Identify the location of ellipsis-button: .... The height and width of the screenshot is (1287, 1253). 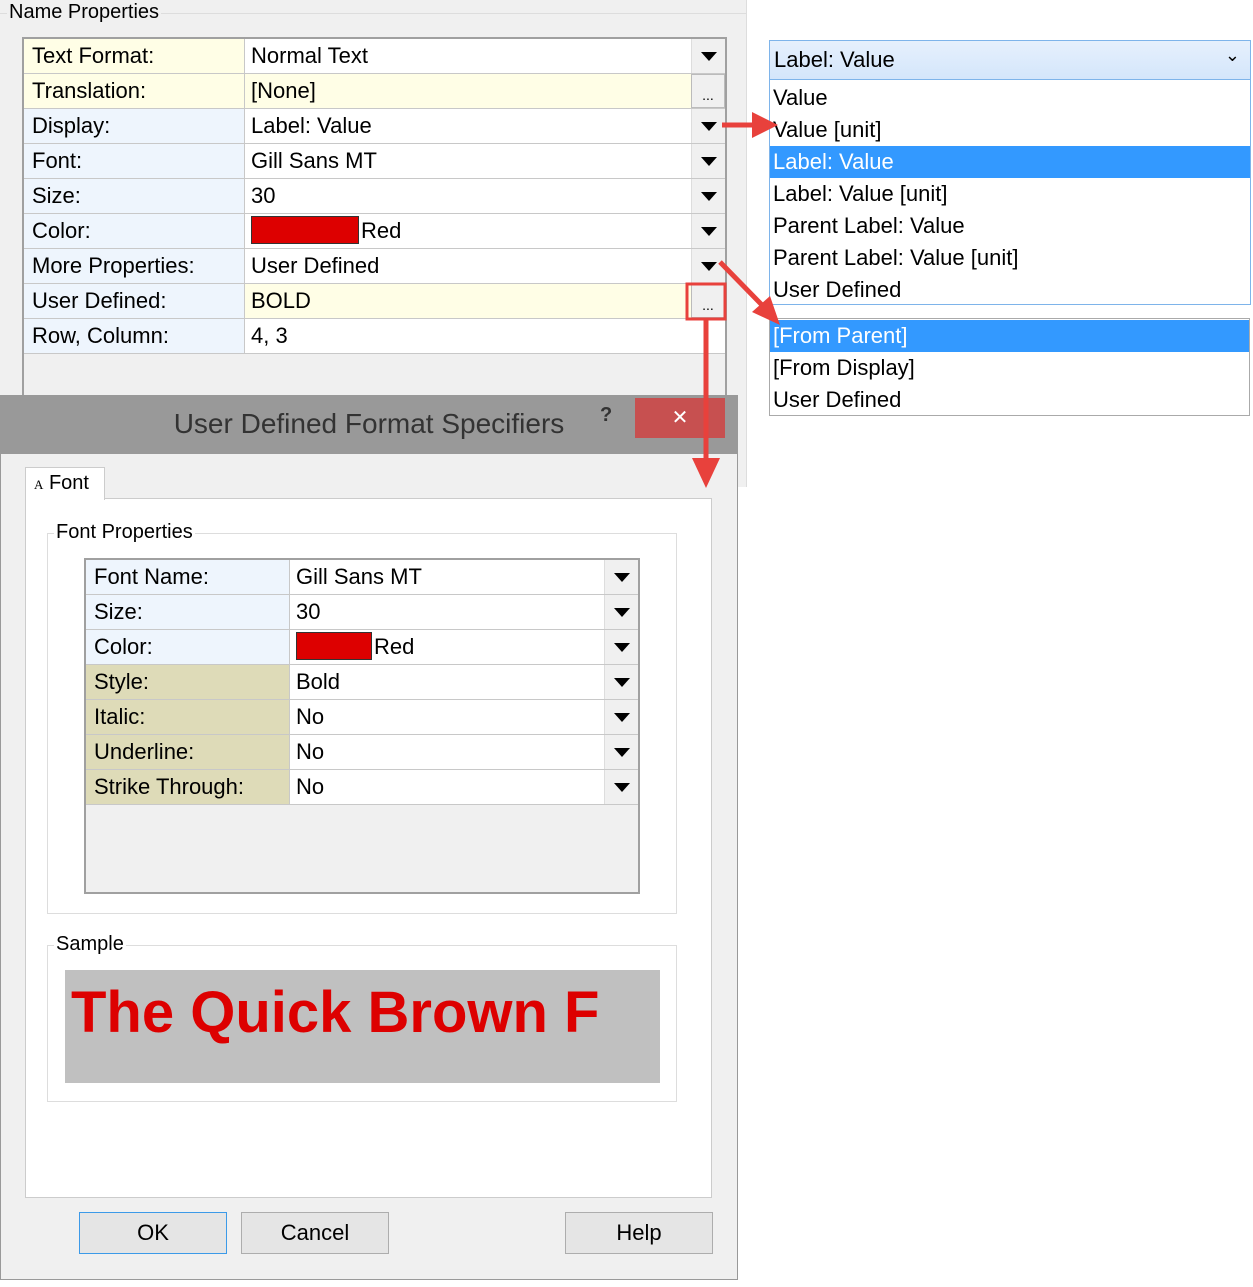
(708, 91).